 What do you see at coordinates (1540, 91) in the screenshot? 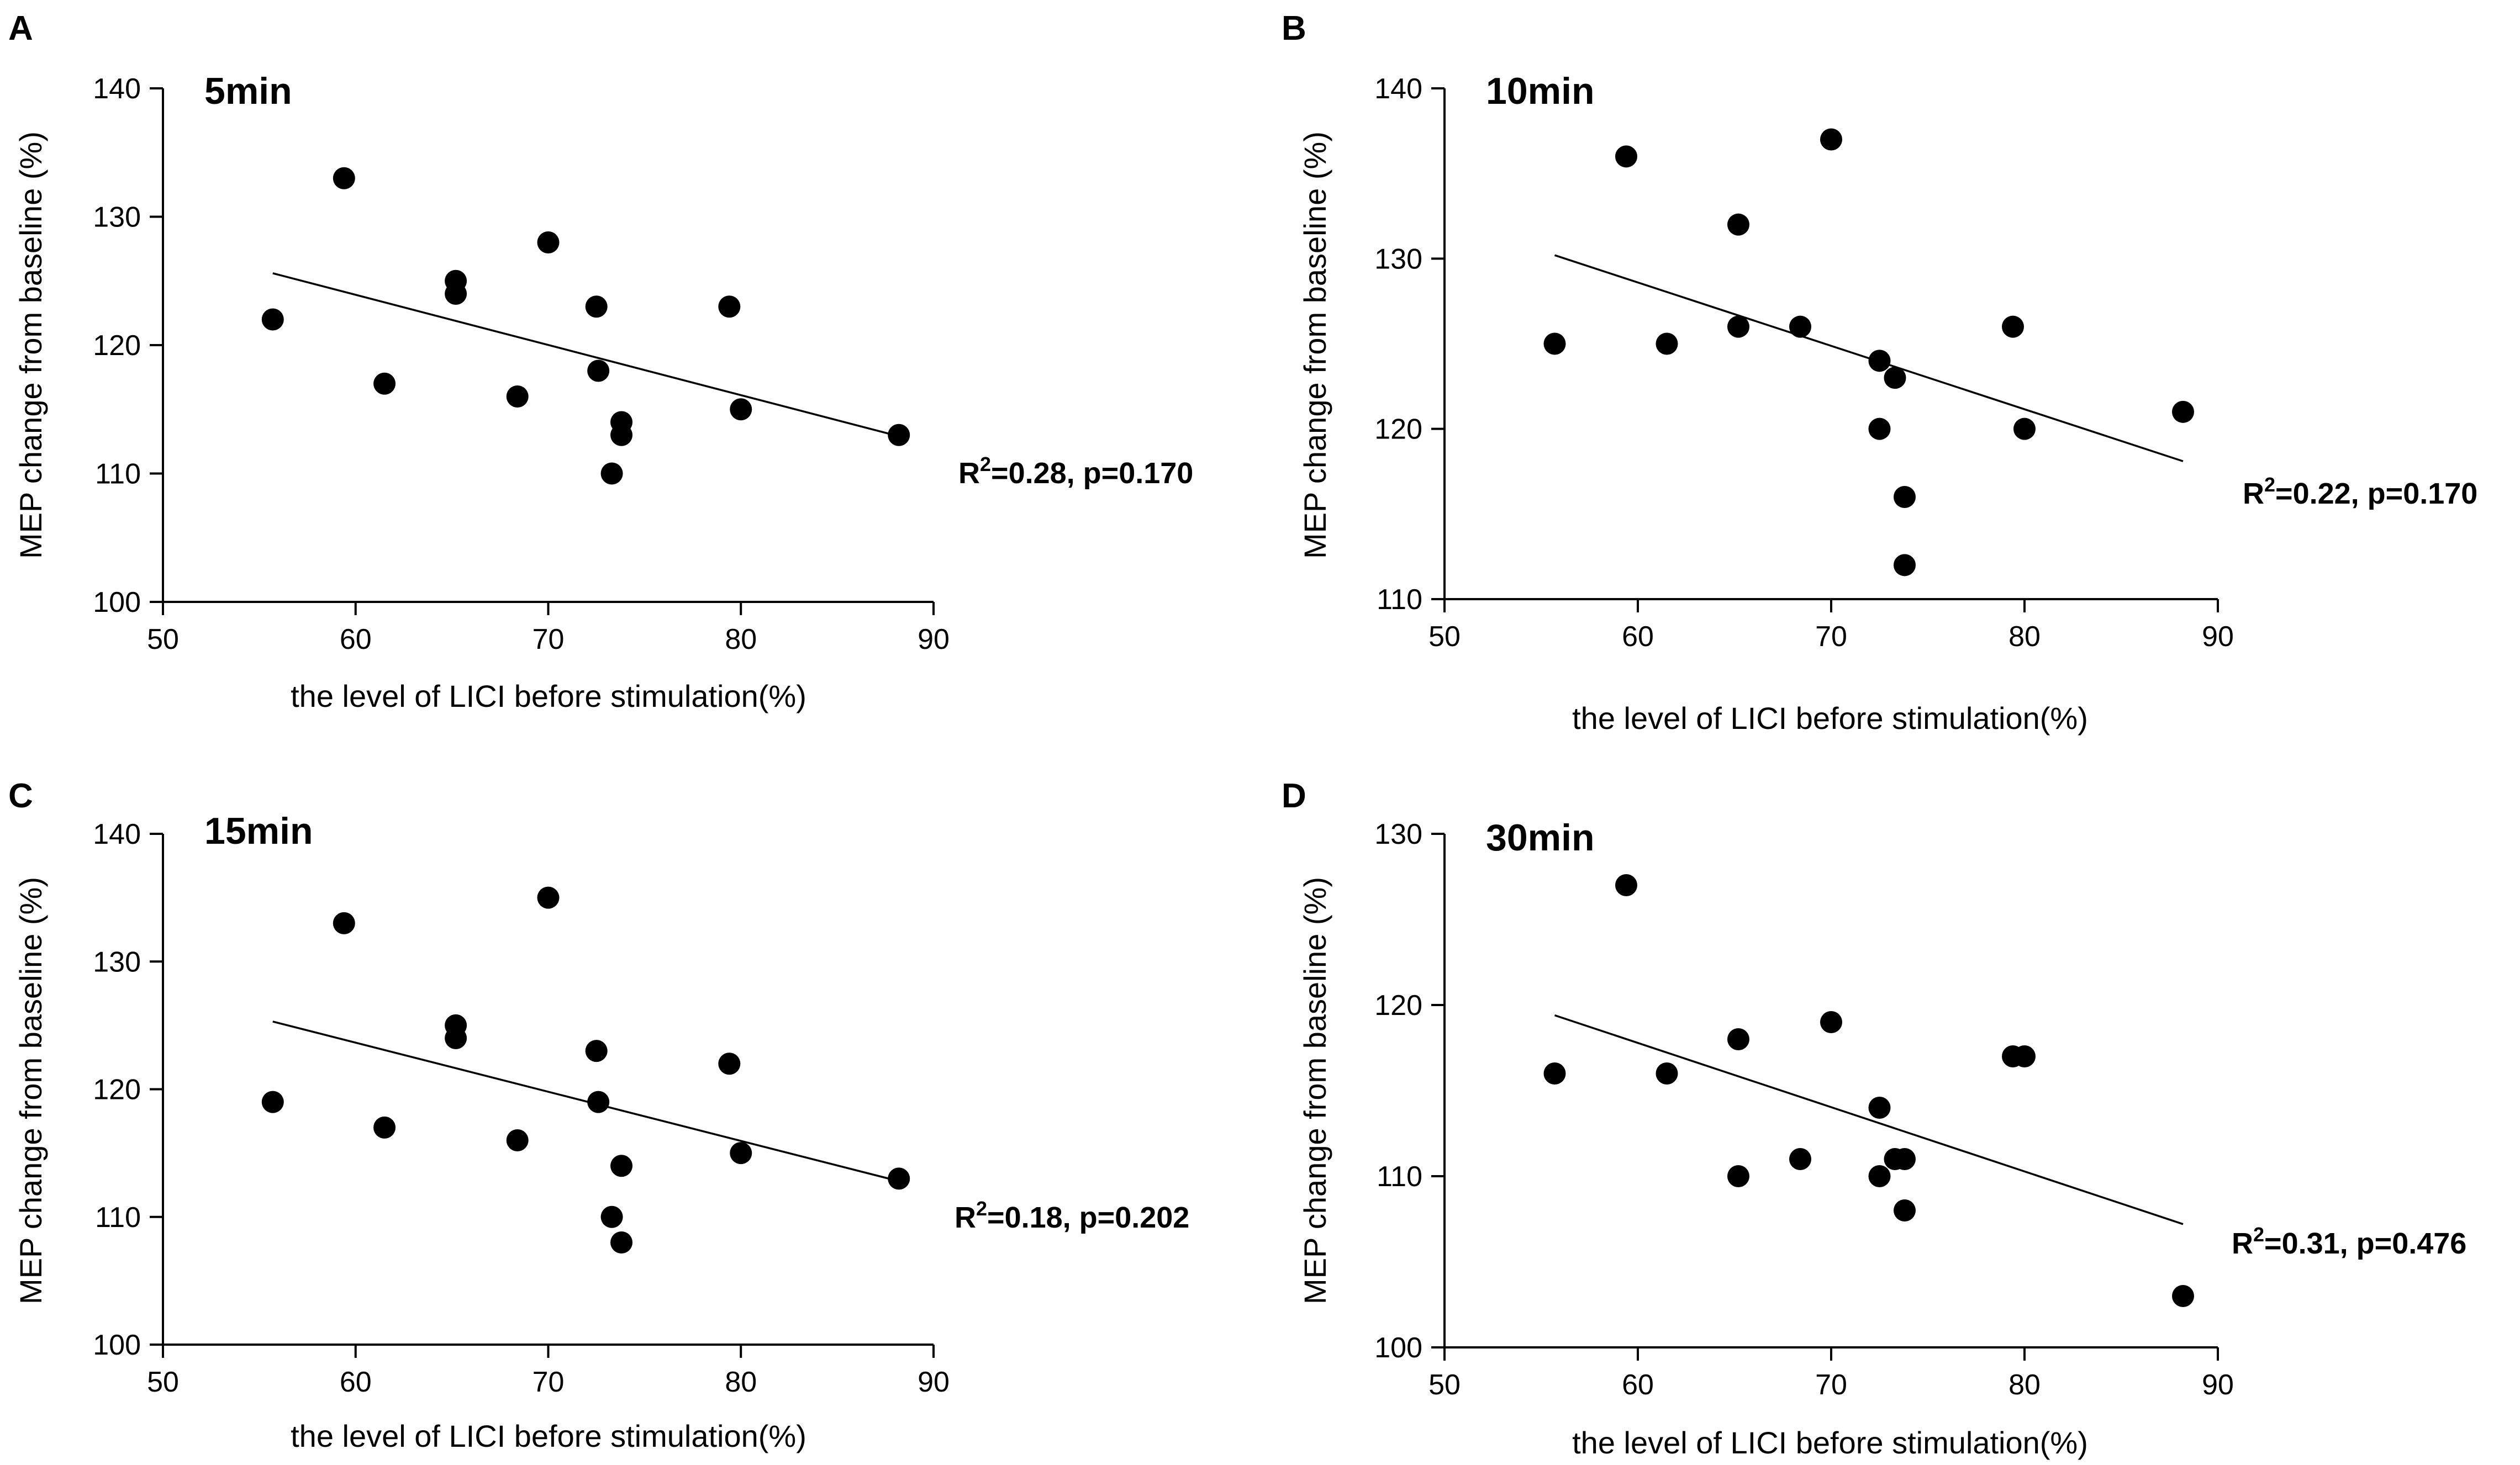
I see `panel-title: 10min` at bounding box center [1540, 91].